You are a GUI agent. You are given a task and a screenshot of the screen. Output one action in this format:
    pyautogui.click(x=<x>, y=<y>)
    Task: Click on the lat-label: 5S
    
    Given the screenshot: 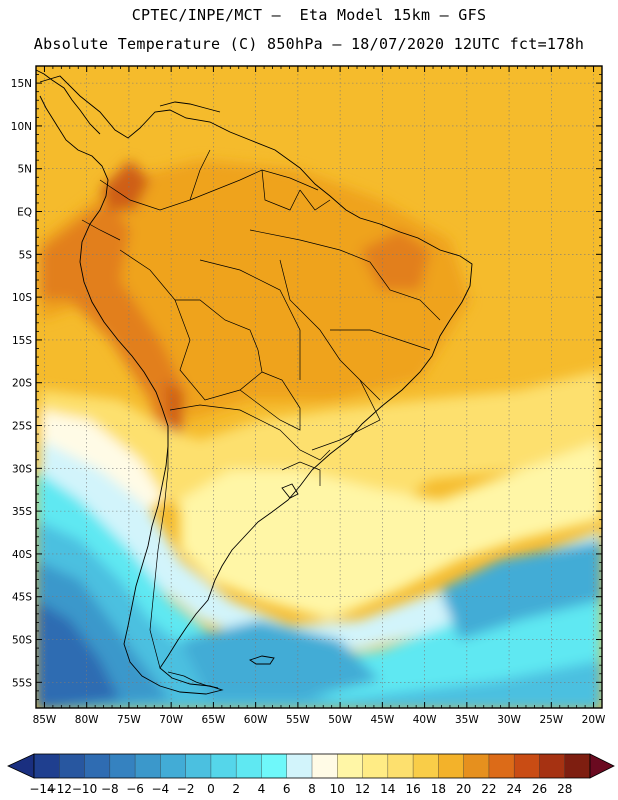 What is the action you would take?
    pyautogui.click(x=26, y=255)
    